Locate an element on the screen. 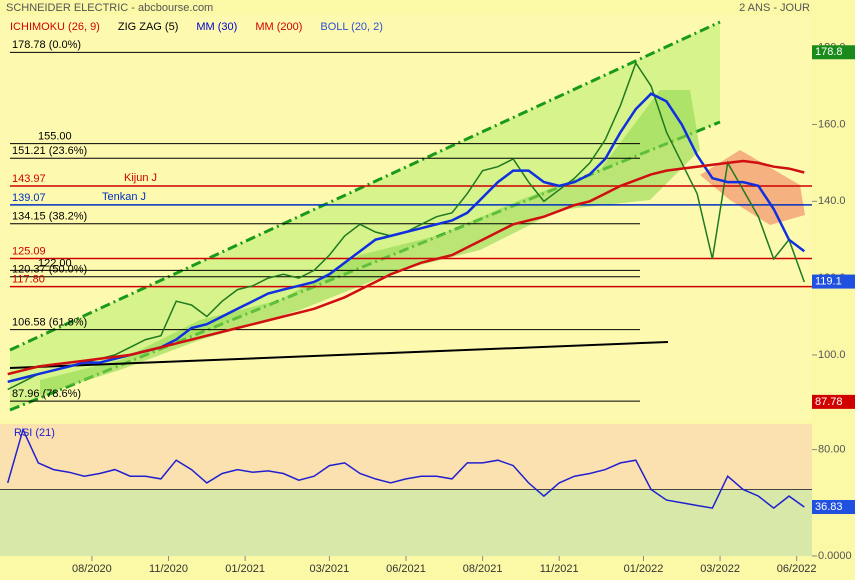  price-marker-label: 36.83 is located at coordinates (829, 507).